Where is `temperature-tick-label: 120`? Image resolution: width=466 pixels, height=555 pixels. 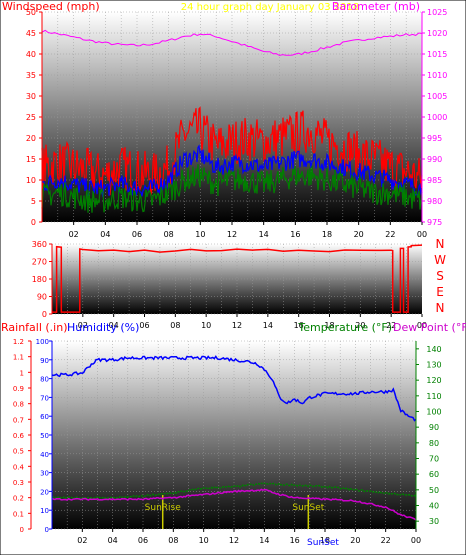 temperature-tick-label: 120 is located at coordinates (433, 380).